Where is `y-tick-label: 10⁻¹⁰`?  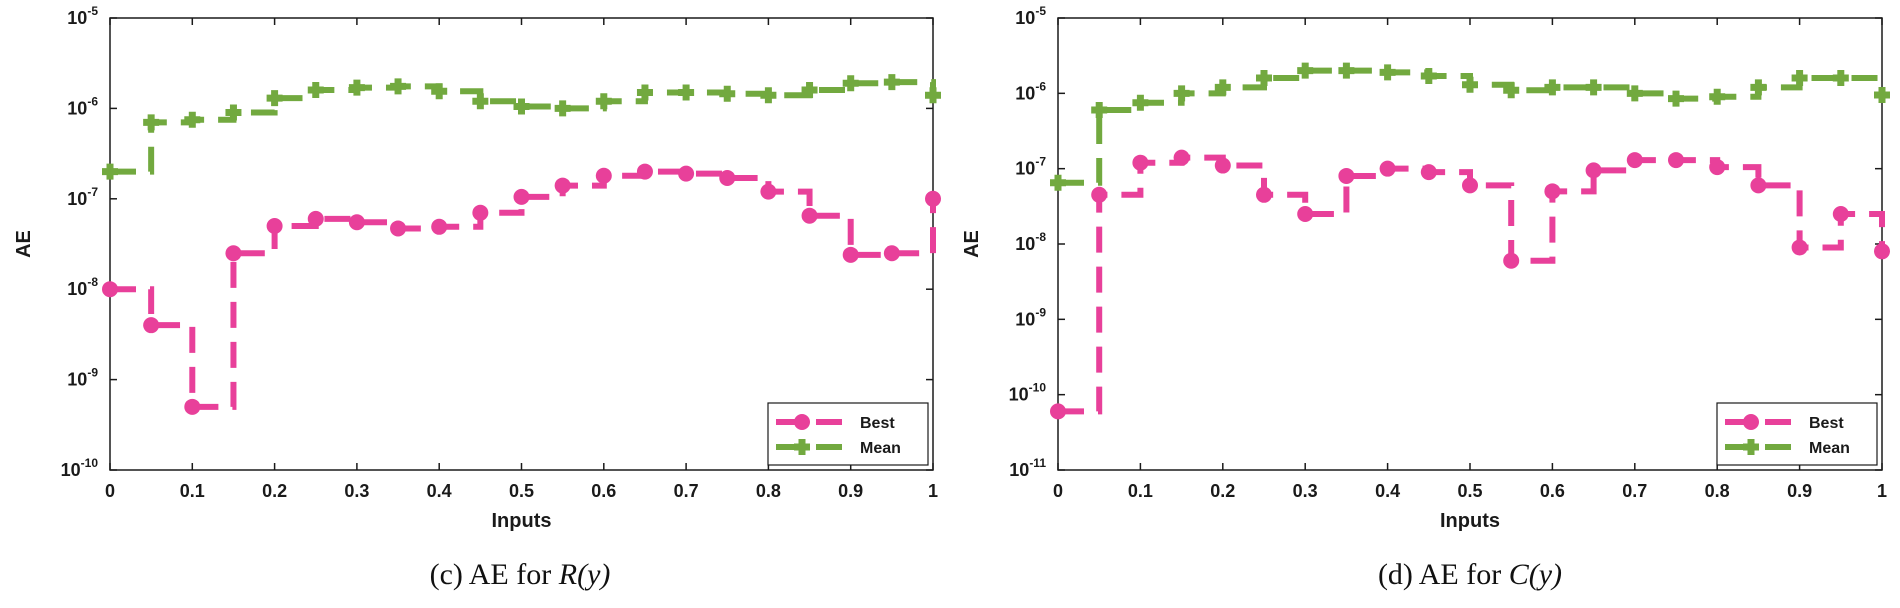 y-tick-label: 10⁻¹⁰ is located at coordinates (80, 468).